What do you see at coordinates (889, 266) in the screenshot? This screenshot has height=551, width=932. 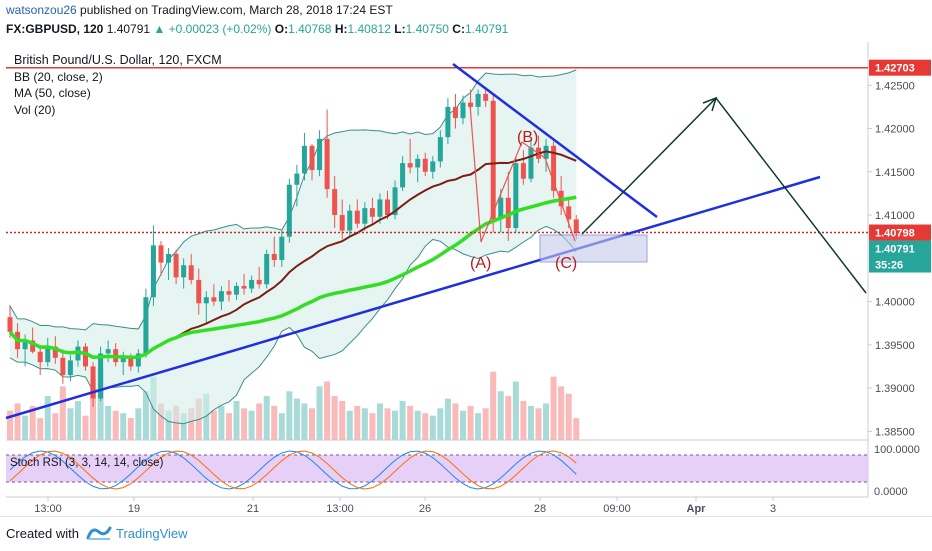 I see `price-label-text: 35:26` at bounding box center [889, 266].